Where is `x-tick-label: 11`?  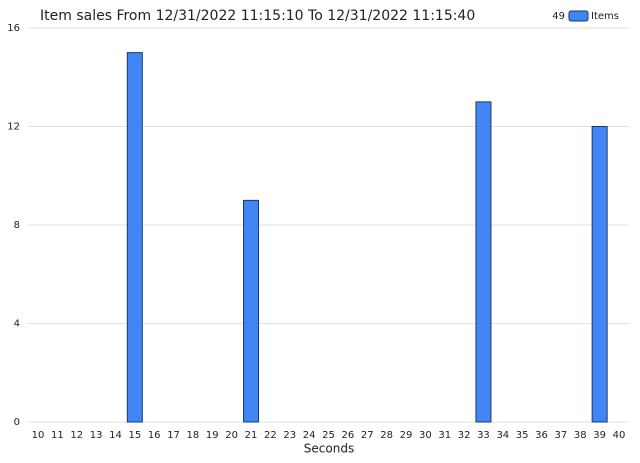 x-tick-label: 11 is located at coordinates (57, 435).